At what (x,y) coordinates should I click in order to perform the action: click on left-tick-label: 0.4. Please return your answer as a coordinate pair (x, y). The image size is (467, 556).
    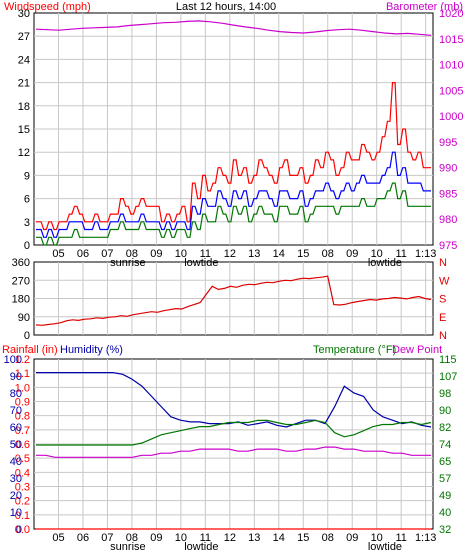
    Looking at the image, I should click on (22, 473).